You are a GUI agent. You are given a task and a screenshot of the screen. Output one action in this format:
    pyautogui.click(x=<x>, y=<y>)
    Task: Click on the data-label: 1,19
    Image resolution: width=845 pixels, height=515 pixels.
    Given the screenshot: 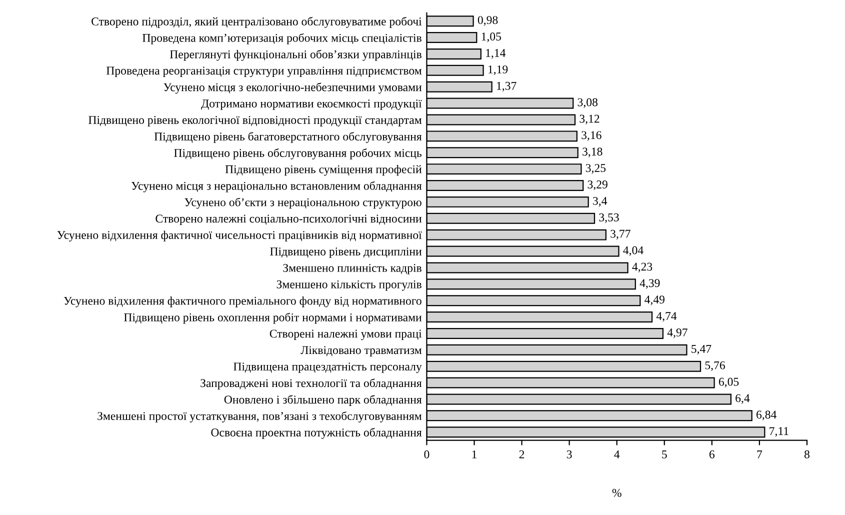 What is the action you would take?
    pyautogui.click(x=498, y=70)
    